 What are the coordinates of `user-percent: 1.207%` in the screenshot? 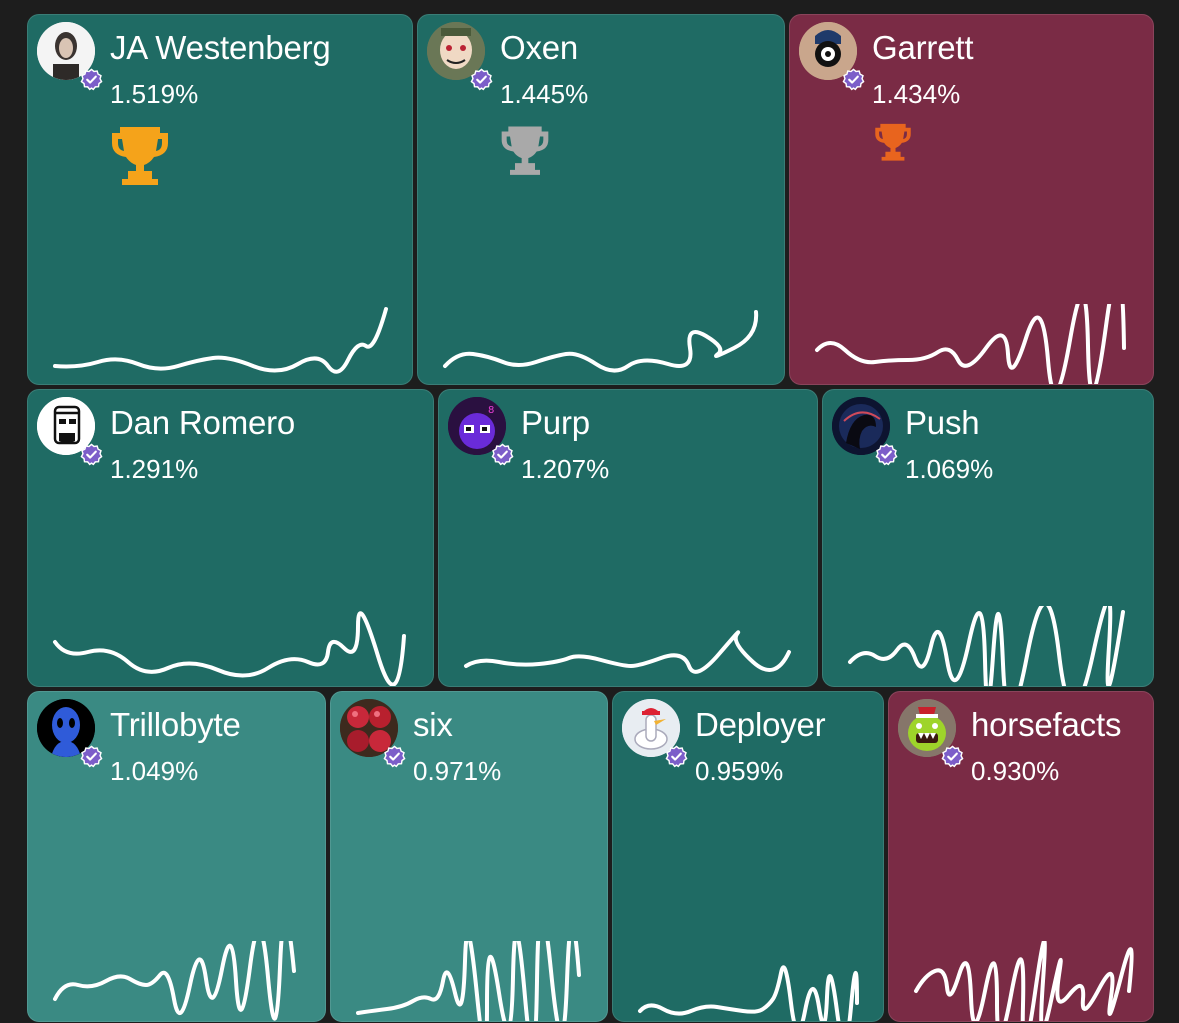 It's located at (565, 469).